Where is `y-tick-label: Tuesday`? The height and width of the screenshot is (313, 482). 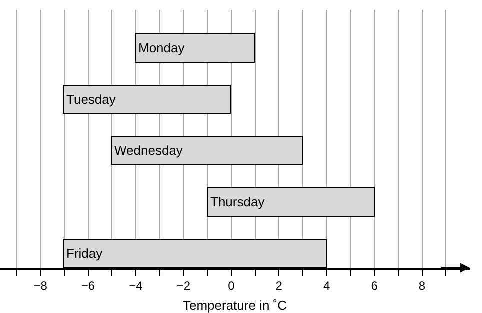 y-tick-label: Tuesday is located at coordinates (91, 99).